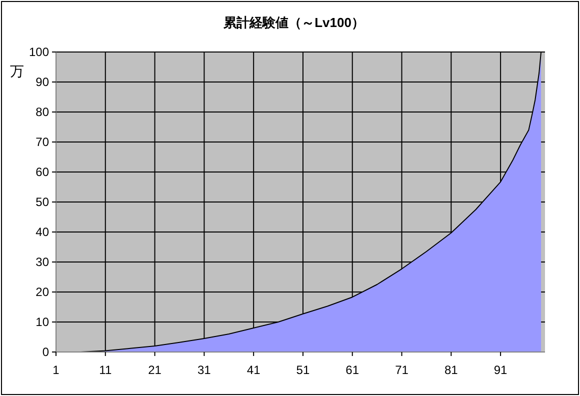 This screenshot has height=396, width=580. Describe the element at coordinates (501, 370) in the screenshot. I see `x-tick-label: 91` at that location.